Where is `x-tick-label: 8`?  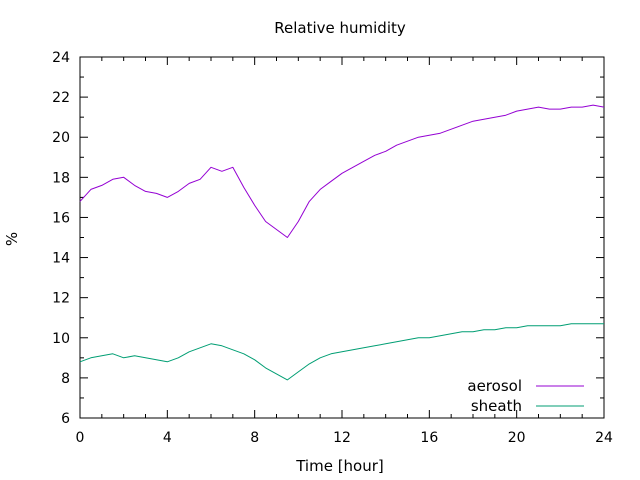
x-tick-label: 8 is located at coordinates (254, 438).